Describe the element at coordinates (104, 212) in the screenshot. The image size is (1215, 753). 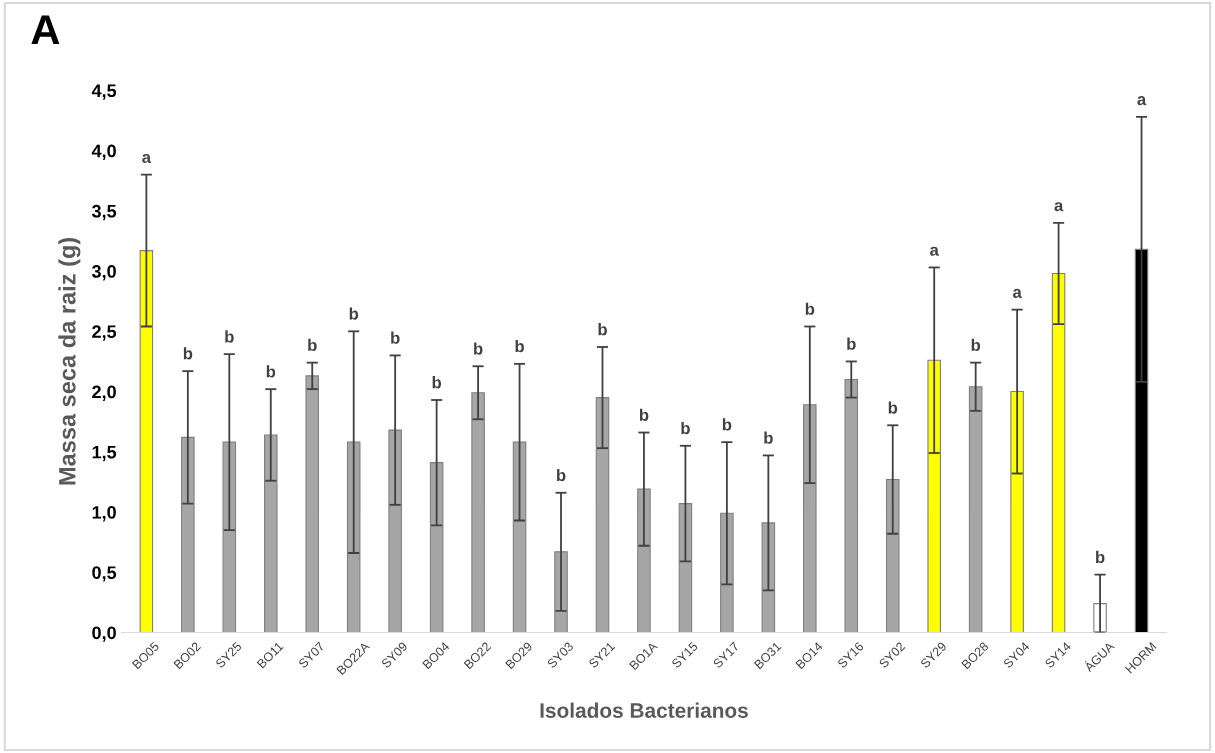
I see `y-tick-label: 3,5` at that location.